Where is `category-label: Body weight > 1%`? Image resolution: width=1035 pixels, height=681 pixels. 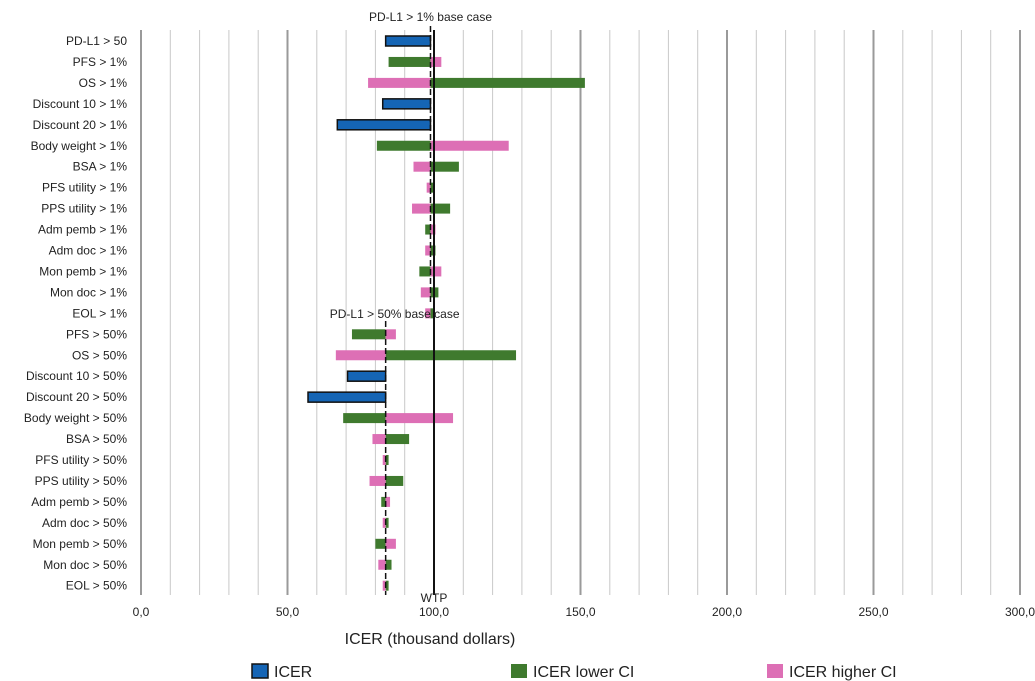
category-label: Body weight > 1% is located at coordinates (79, 146).